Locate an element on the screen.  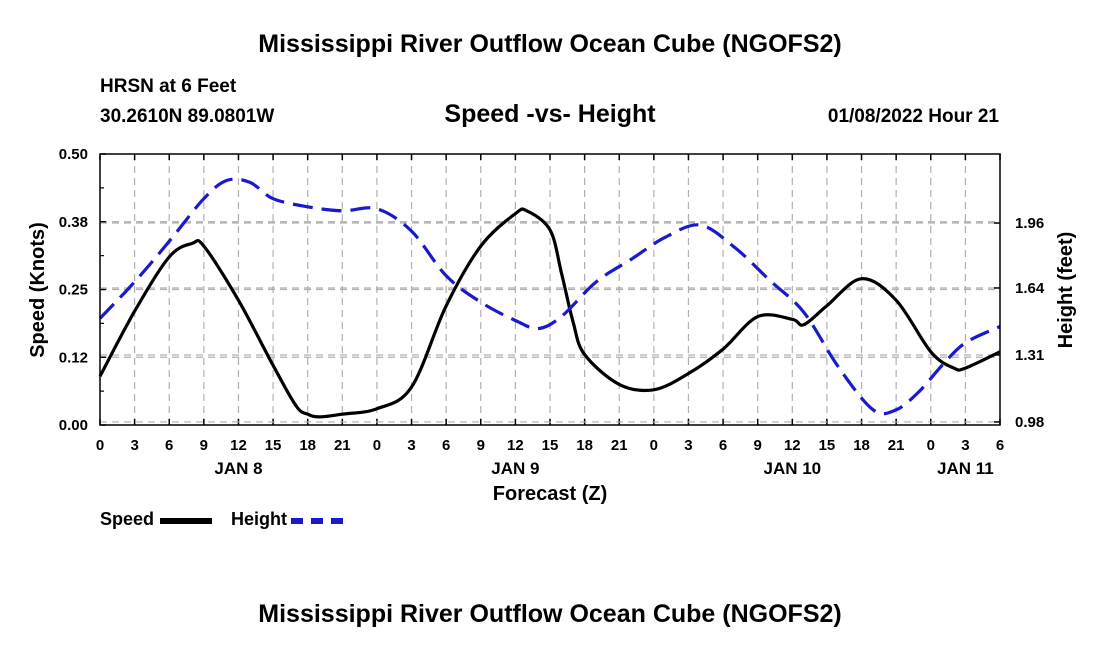
y2-tick-label: 1.31 is located at coordinates (1029, 355).